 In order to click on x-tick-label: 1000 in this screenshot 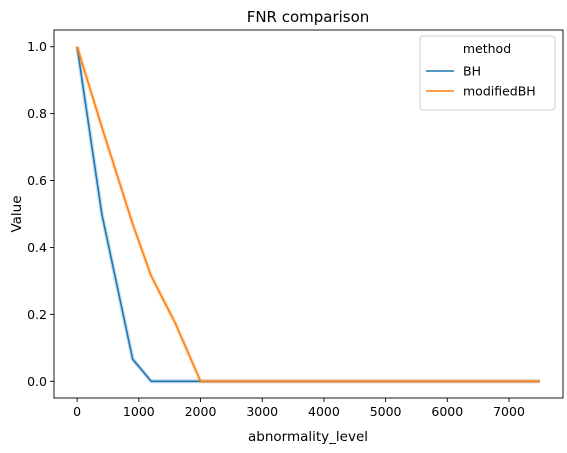, I will do `click(139, 411)`.